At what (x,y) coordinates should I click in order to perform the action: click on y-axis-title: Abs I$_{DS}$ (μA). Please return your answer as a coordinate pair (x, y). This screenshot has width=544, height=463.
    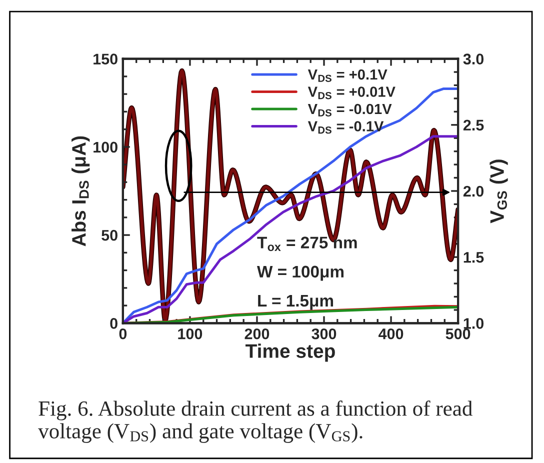
    Looking at the image, I should click on (81, 191).